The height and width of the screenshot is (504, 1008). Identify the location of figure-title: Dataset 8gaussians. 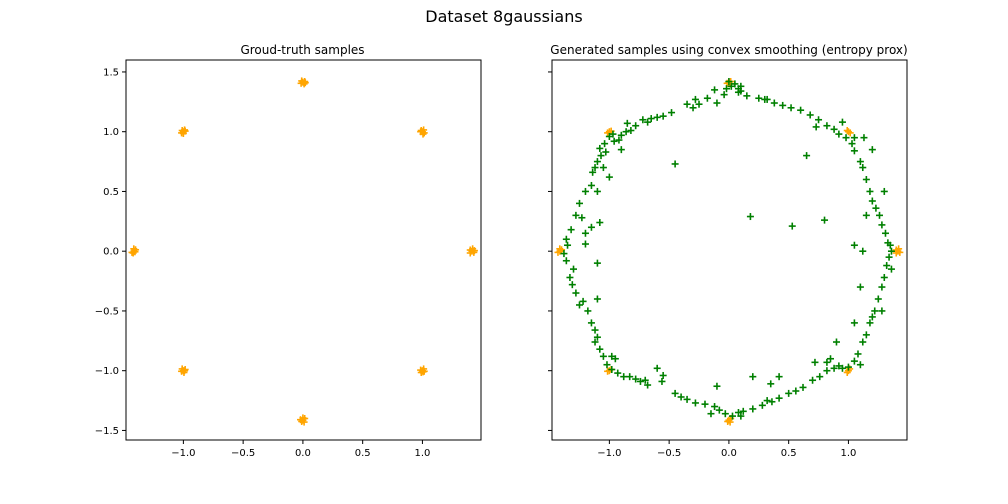
(503, 16).